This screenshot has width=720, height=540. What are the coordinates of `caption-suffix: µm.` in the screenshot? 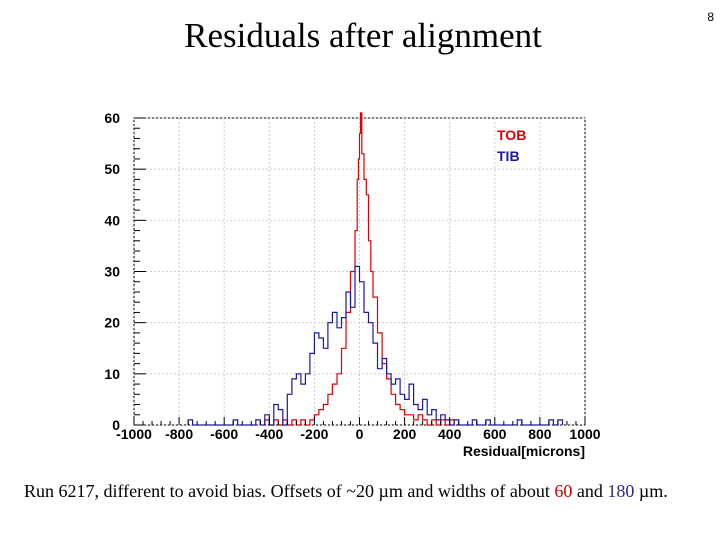 It's located at (651, 491).